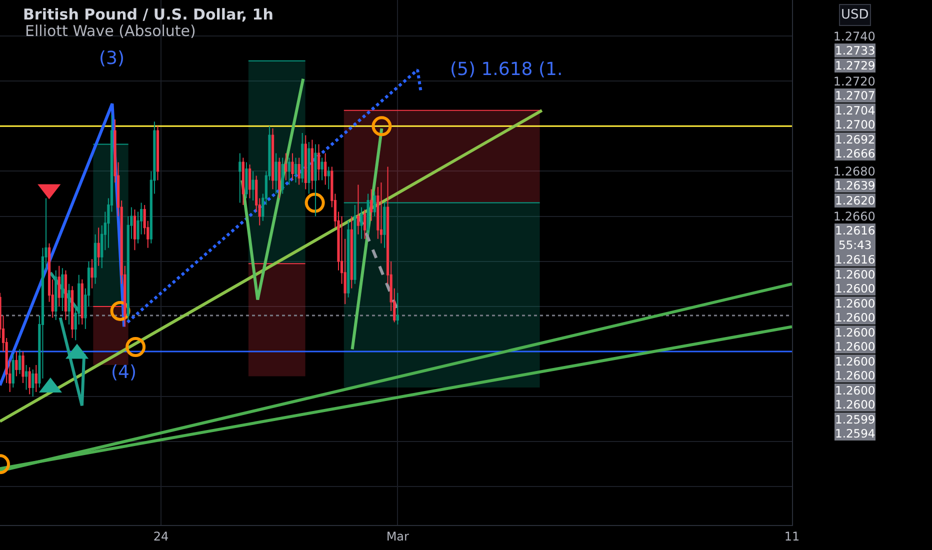  I want to click on text: 1.2620, so click(855, 201).